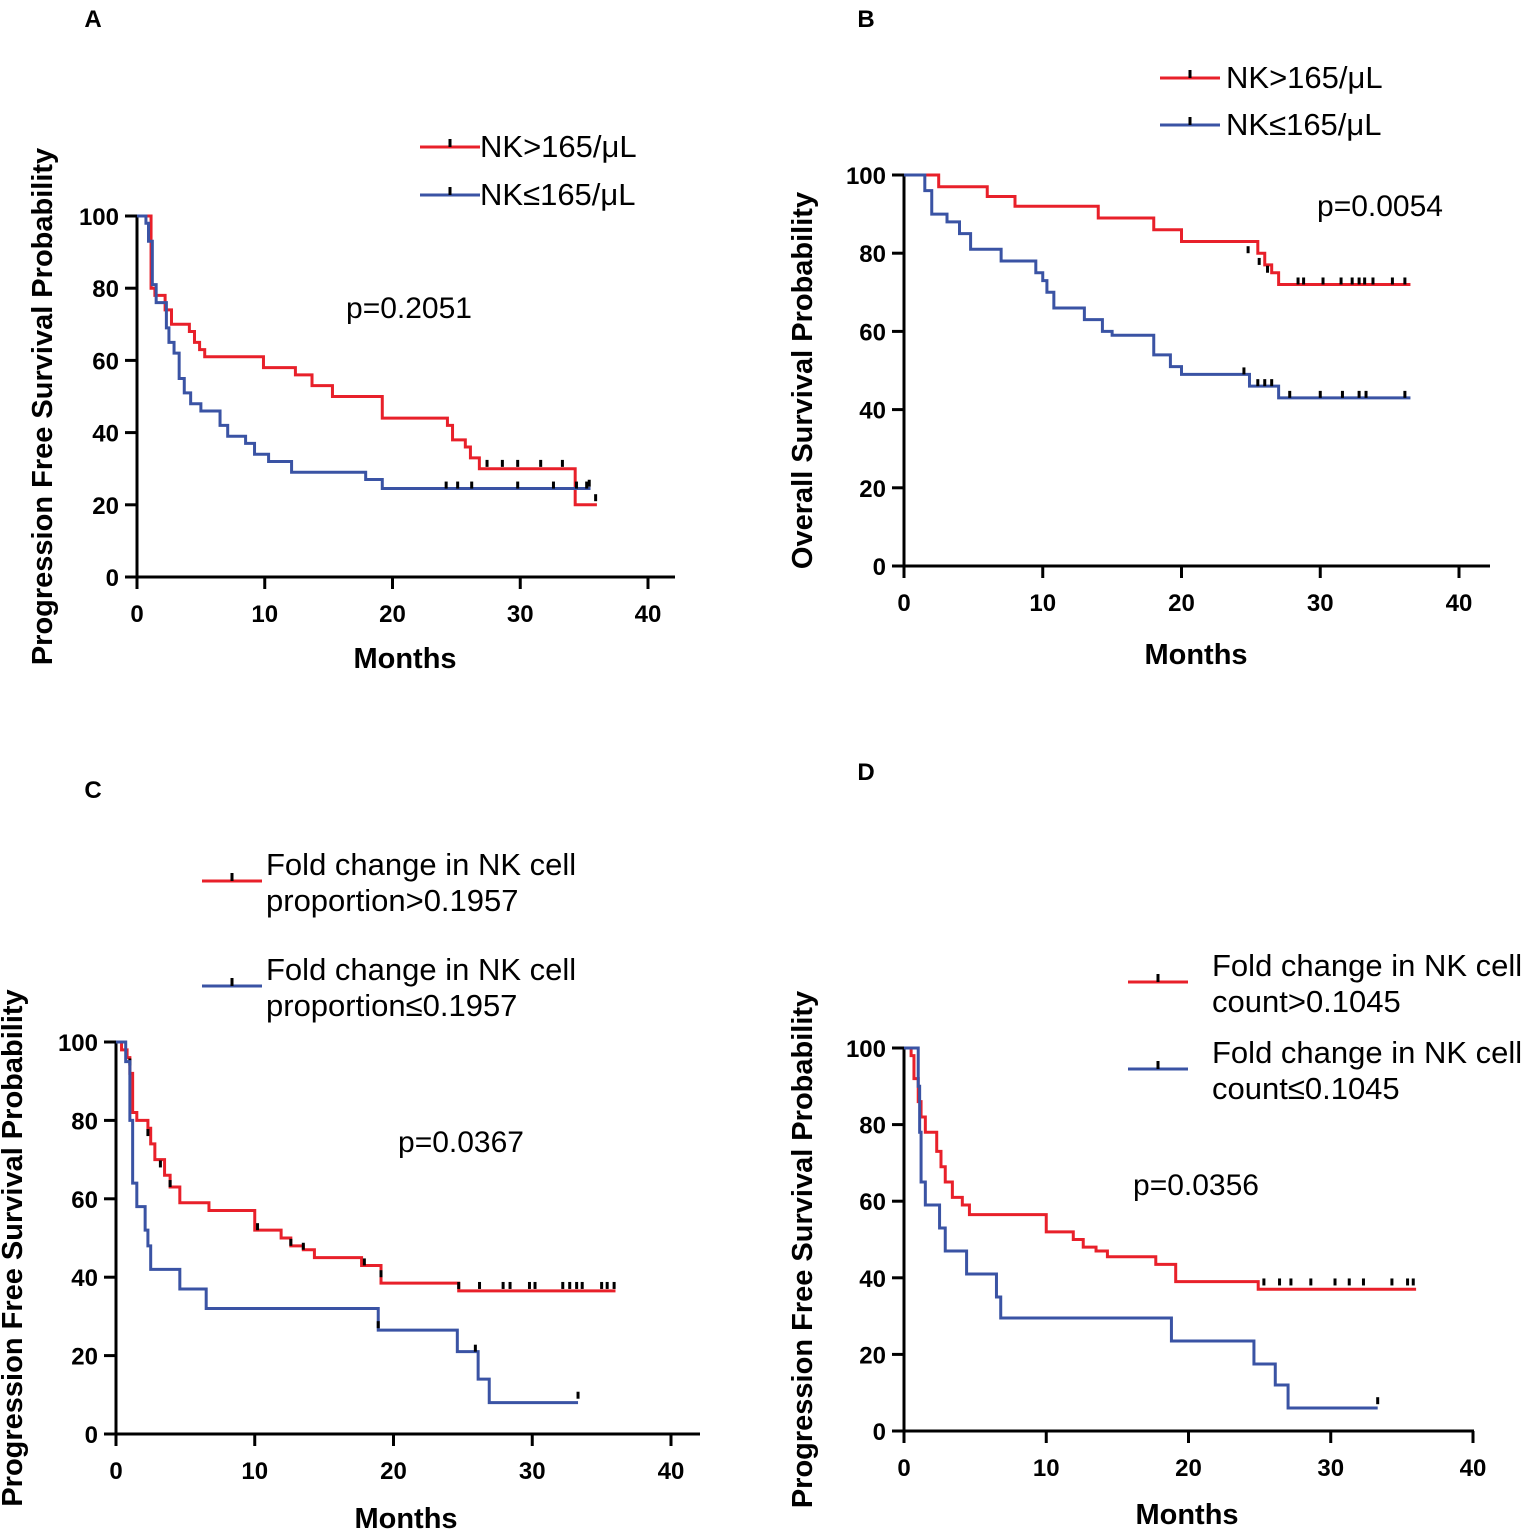  I want to click on p-value-label: p=0.0367, so click(461, 1142).